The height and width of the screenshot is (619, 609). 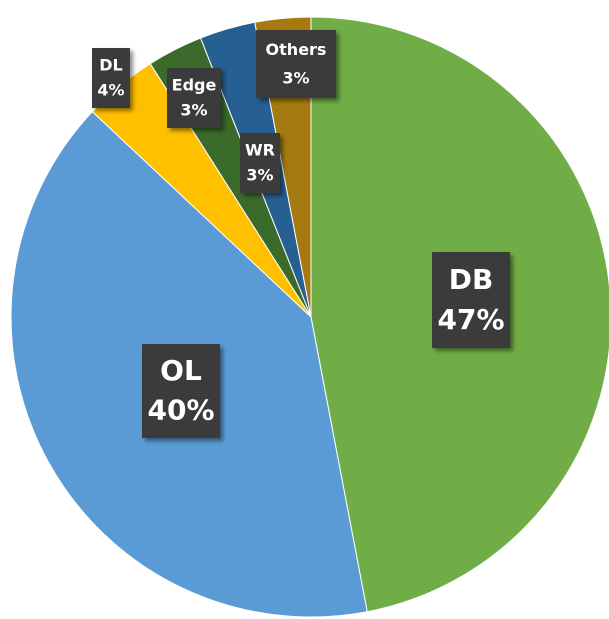 What do you see at coordinates (110, 65) in the screenshot?
I see `slice-name: DL` at bounding box center [110, 65].